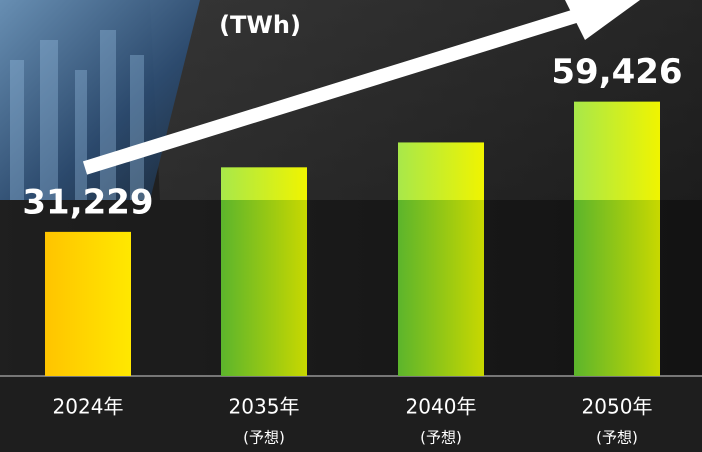  Describe the element at coordinates (88, 407) in the screenshot. I see `x-tick-label: 2024年` at that location.